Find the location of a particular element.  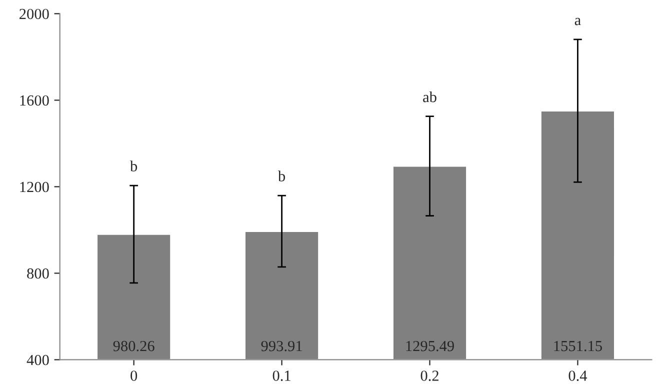

data-label: 980.26 is located at coordinates (133, 346).